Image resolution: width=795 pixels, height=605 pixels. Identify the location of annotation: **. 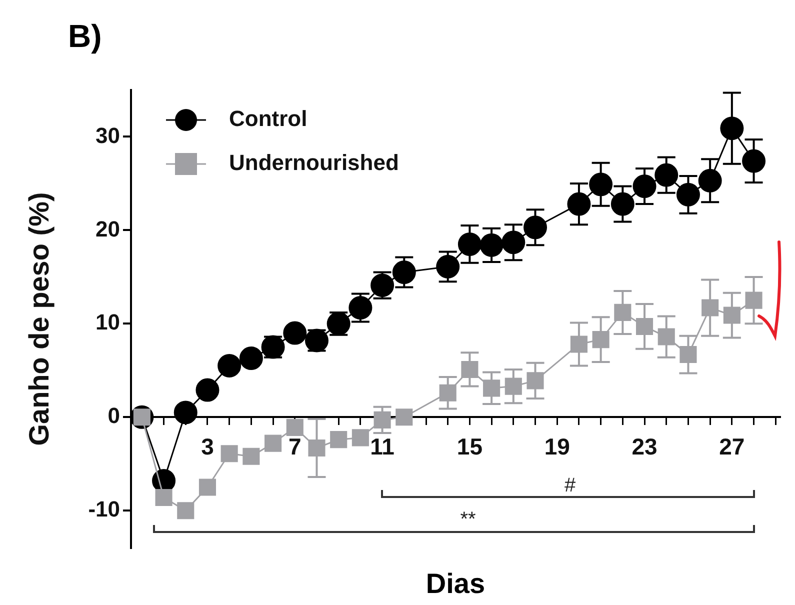
(468, 519).